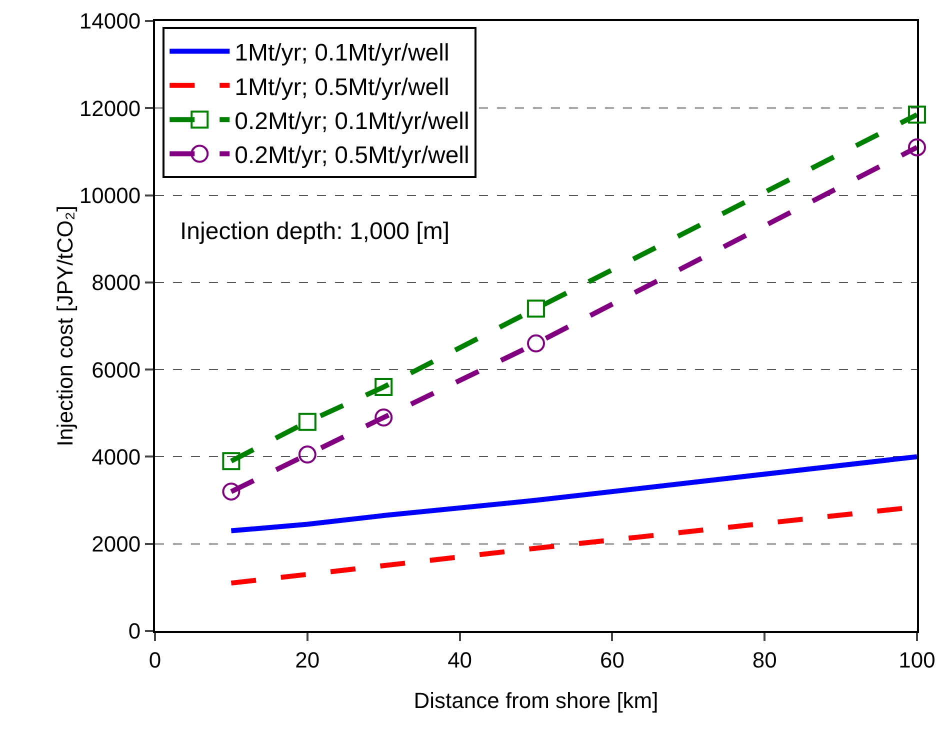 The image size is (937, 730). I want to click on y-tick-label: 10000, so click(110, 195).